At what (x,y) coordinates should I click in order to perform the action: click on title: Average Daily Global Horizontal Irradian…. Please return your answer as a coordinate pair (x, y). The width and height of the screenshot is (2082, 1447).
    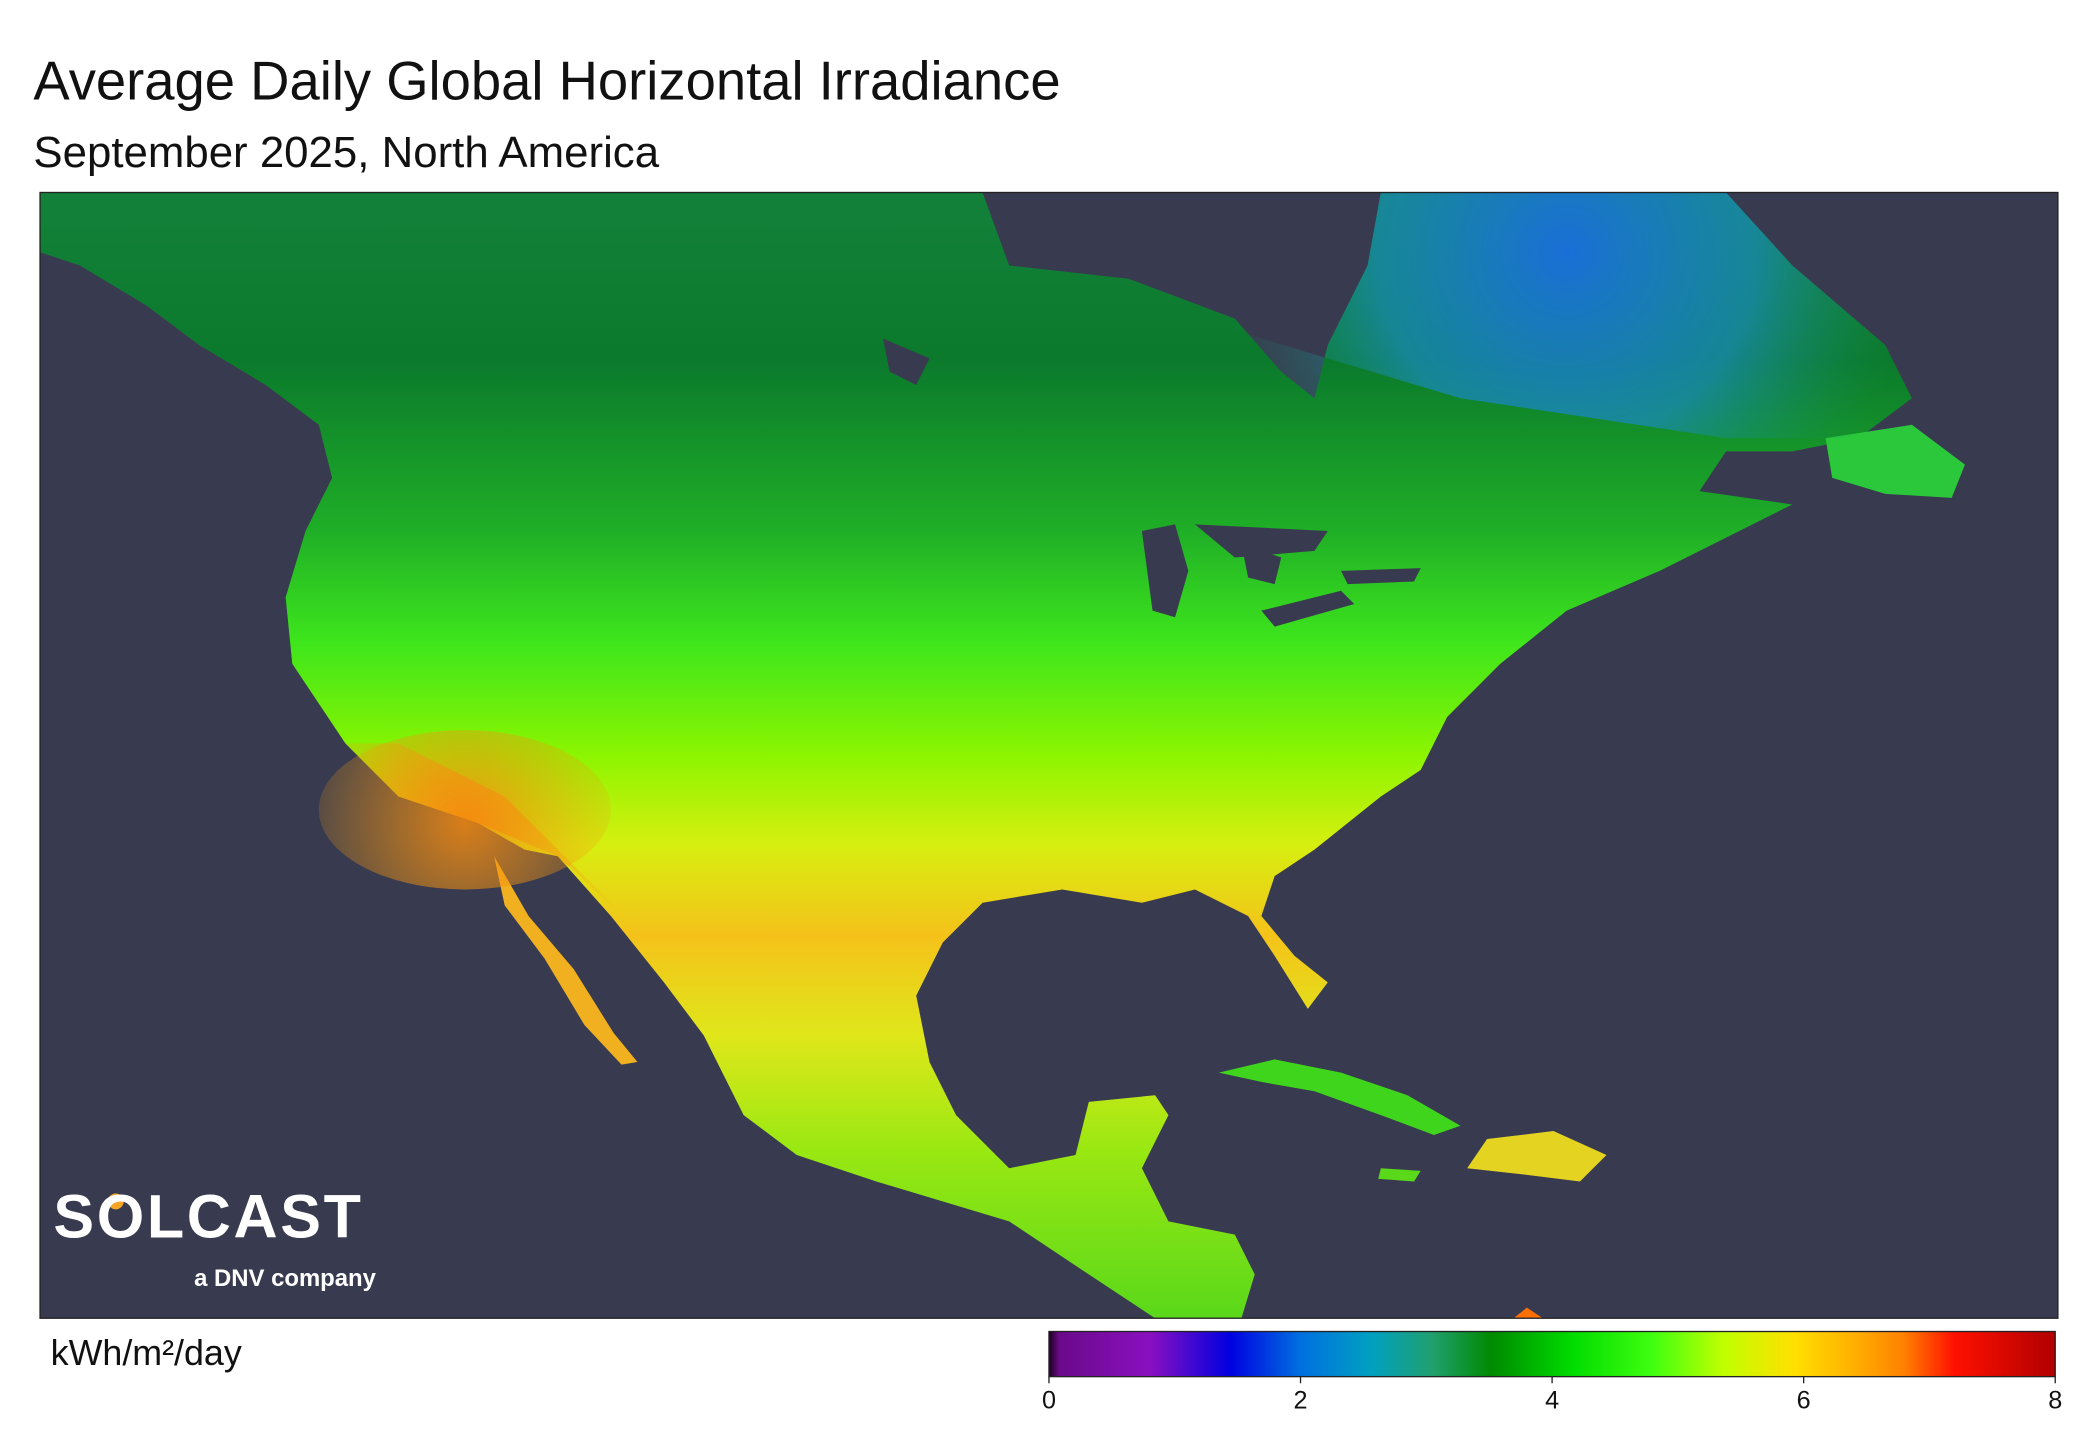
    Looking at the image, I should click on (546, 80).